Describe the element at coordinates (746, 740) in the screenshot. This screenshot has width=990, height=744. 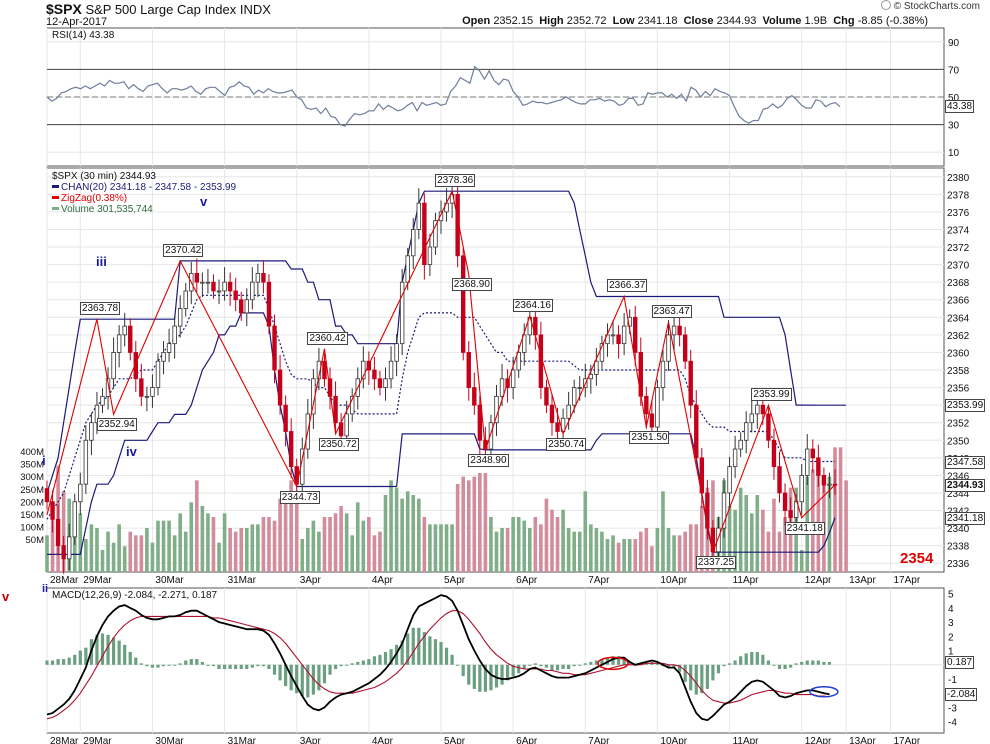
I see `date-label-1-10: 11Apr` at that location.